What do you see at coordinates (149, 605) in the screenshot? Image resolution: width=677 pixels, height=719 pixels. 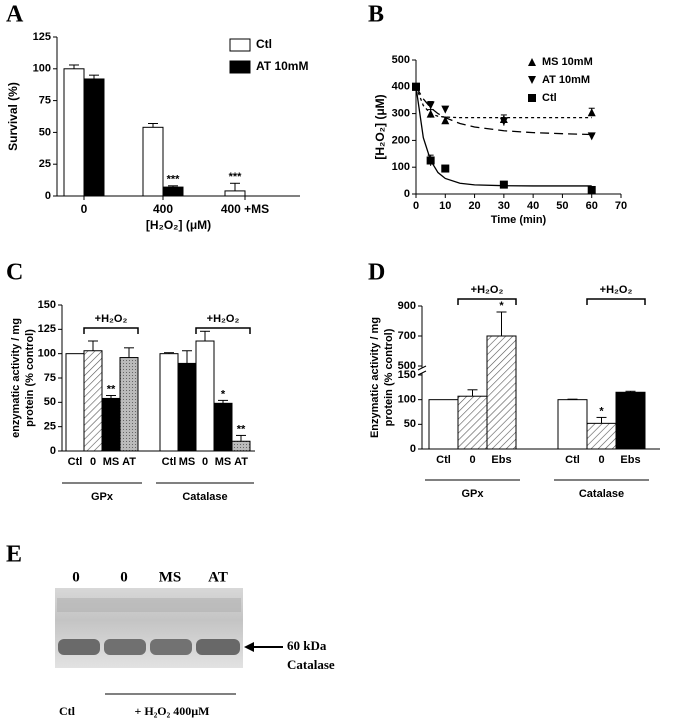 I see `blot-smear` at bounding box center [149, 605].